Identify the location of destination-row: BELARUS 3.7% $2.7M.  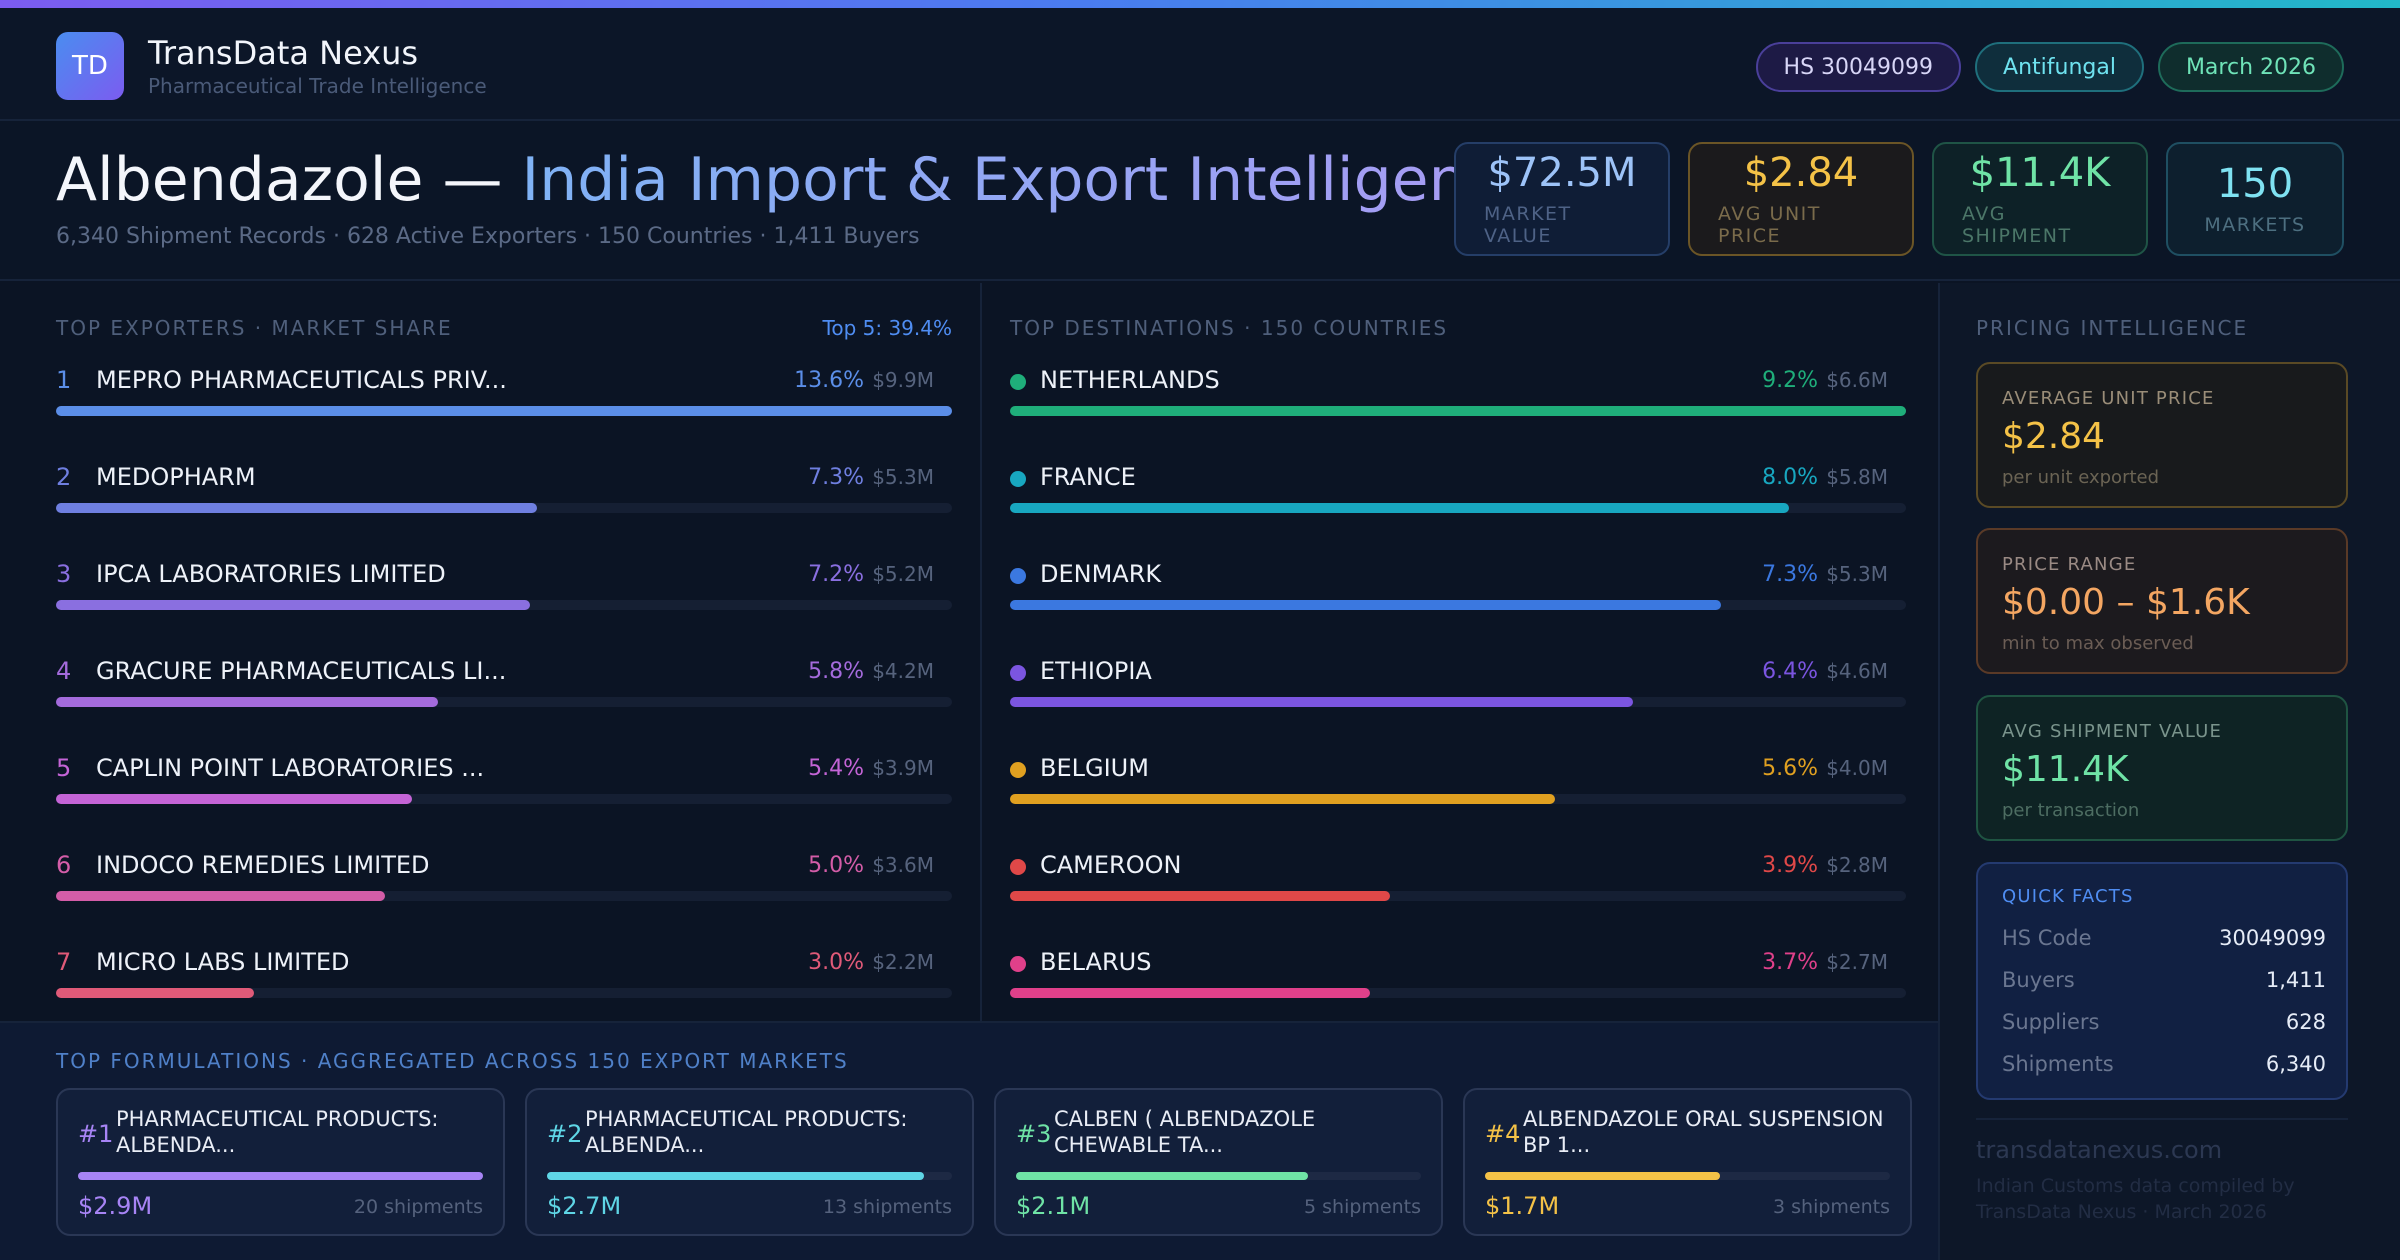
(1458, 996).